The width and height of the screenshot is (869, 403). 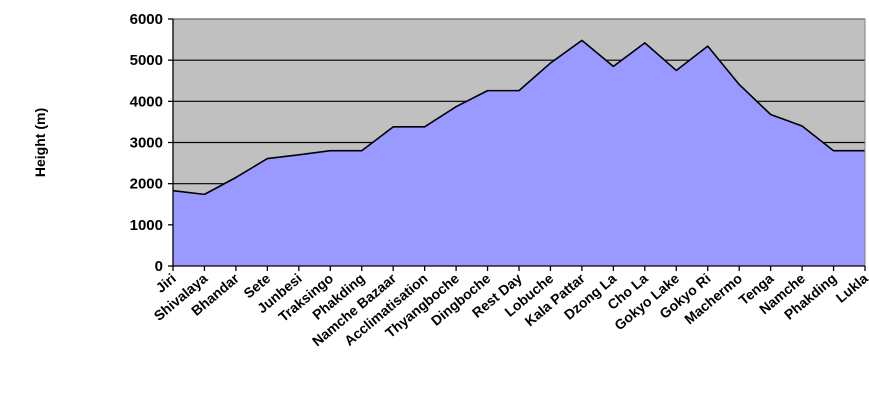 What do you see at coordinates (851, 288) in the screenshot?
I see `x-tick-label: Lukla` at bounding box center [851, 288].